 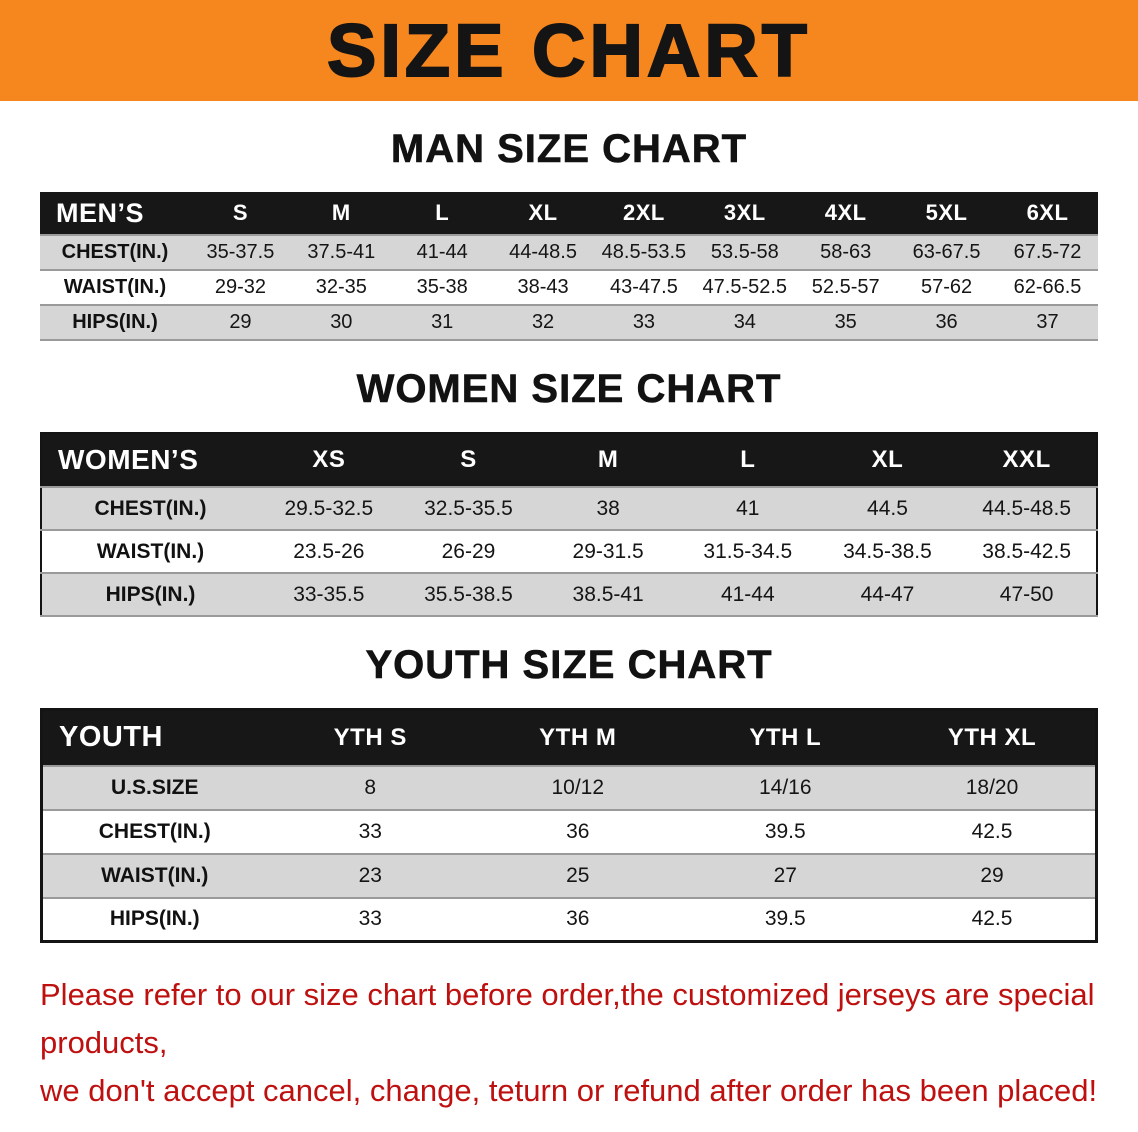 I want to click on value-cell: 48.5-53.5, so click(x=644, y=252).